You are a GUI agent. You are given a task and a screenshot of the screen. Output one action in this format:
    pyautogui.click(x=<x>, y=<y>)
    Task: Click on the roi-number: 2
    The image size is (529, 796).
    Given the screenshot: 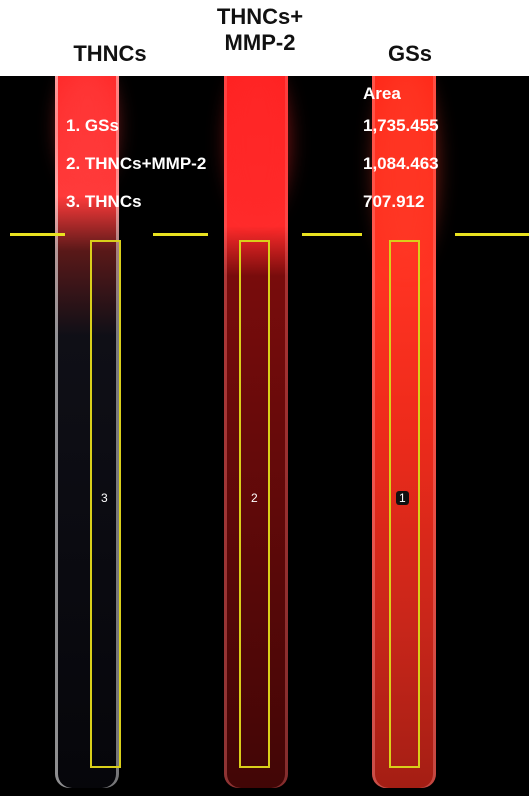 What is the action you would take?
    pyautogui.click(x=254, y=498)
    